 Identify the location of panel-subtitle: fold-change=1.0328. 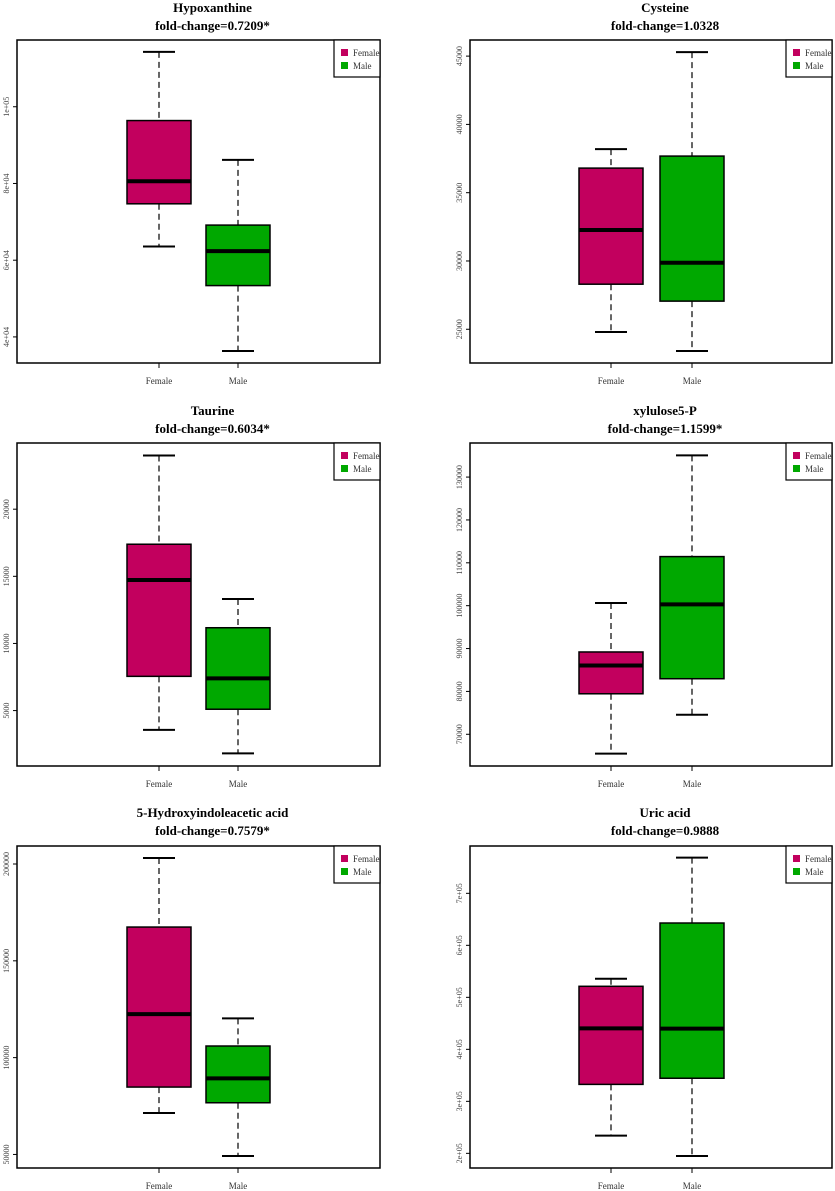
(665, 25).